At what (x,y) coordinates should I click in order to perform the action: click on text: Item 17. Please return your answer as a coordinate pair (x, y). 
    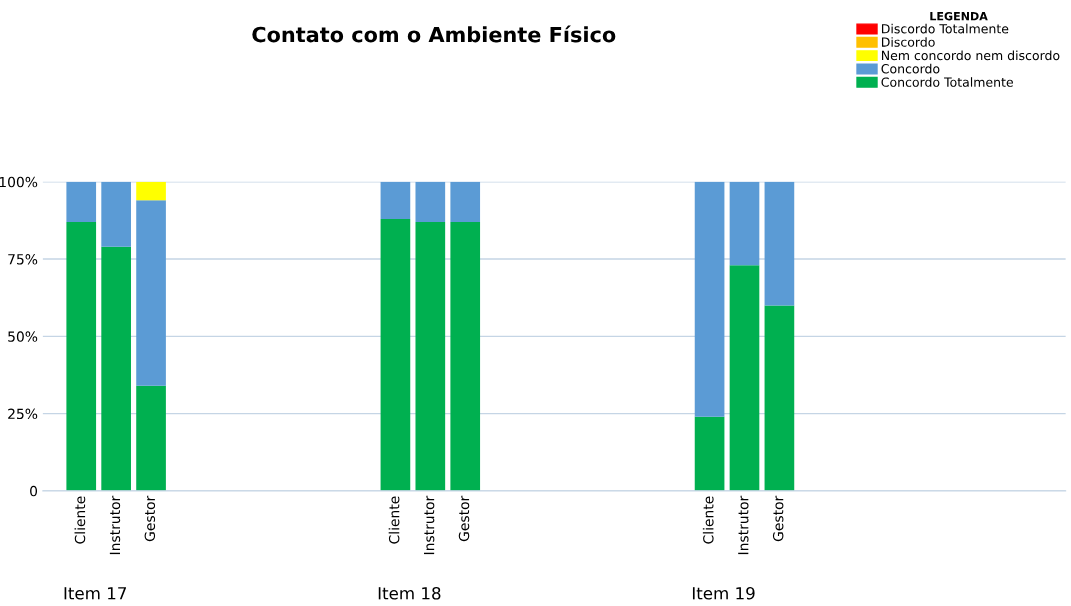
    Looking at the image, I should click on (95, 593).